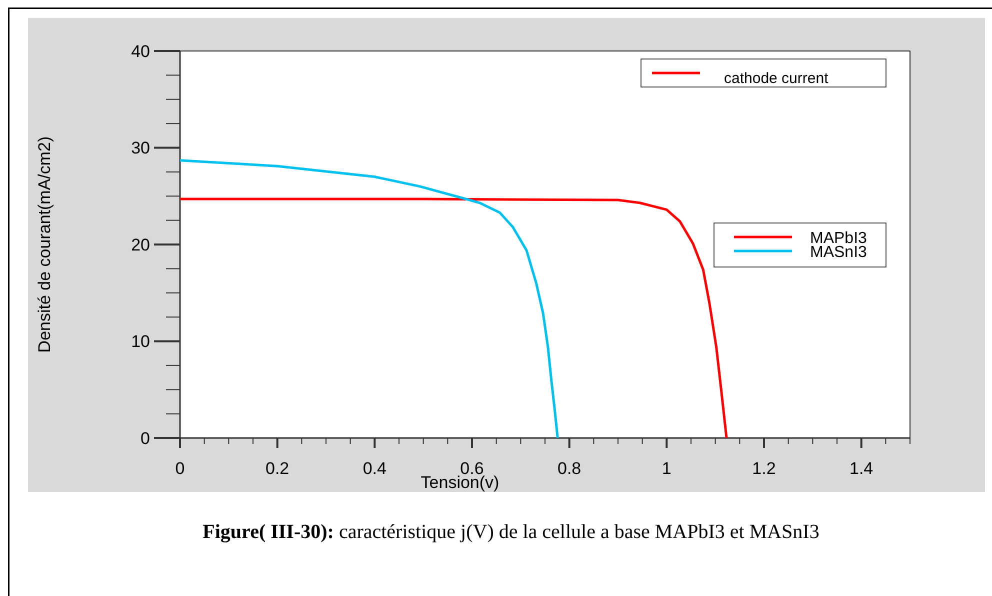  I want to click on x-tick-label: 1.4, so click(862, 468).